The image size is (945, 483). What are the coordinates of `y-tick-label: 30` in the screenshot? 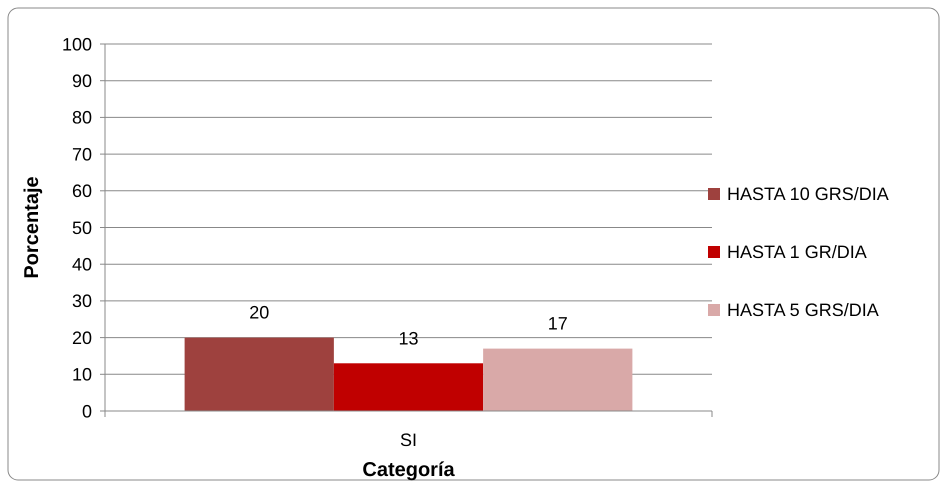 It's located at (82, 301).